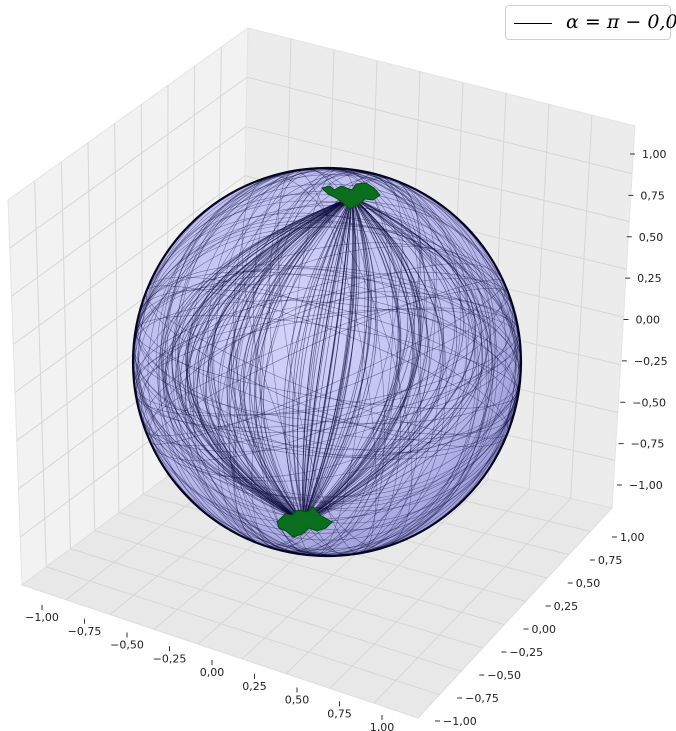  I want to click on x-axis-ticks: −1,00 −0,75 −0,50 −0,25 0,00 0,25 0,50 0,75 1,00, so click(209, 668).